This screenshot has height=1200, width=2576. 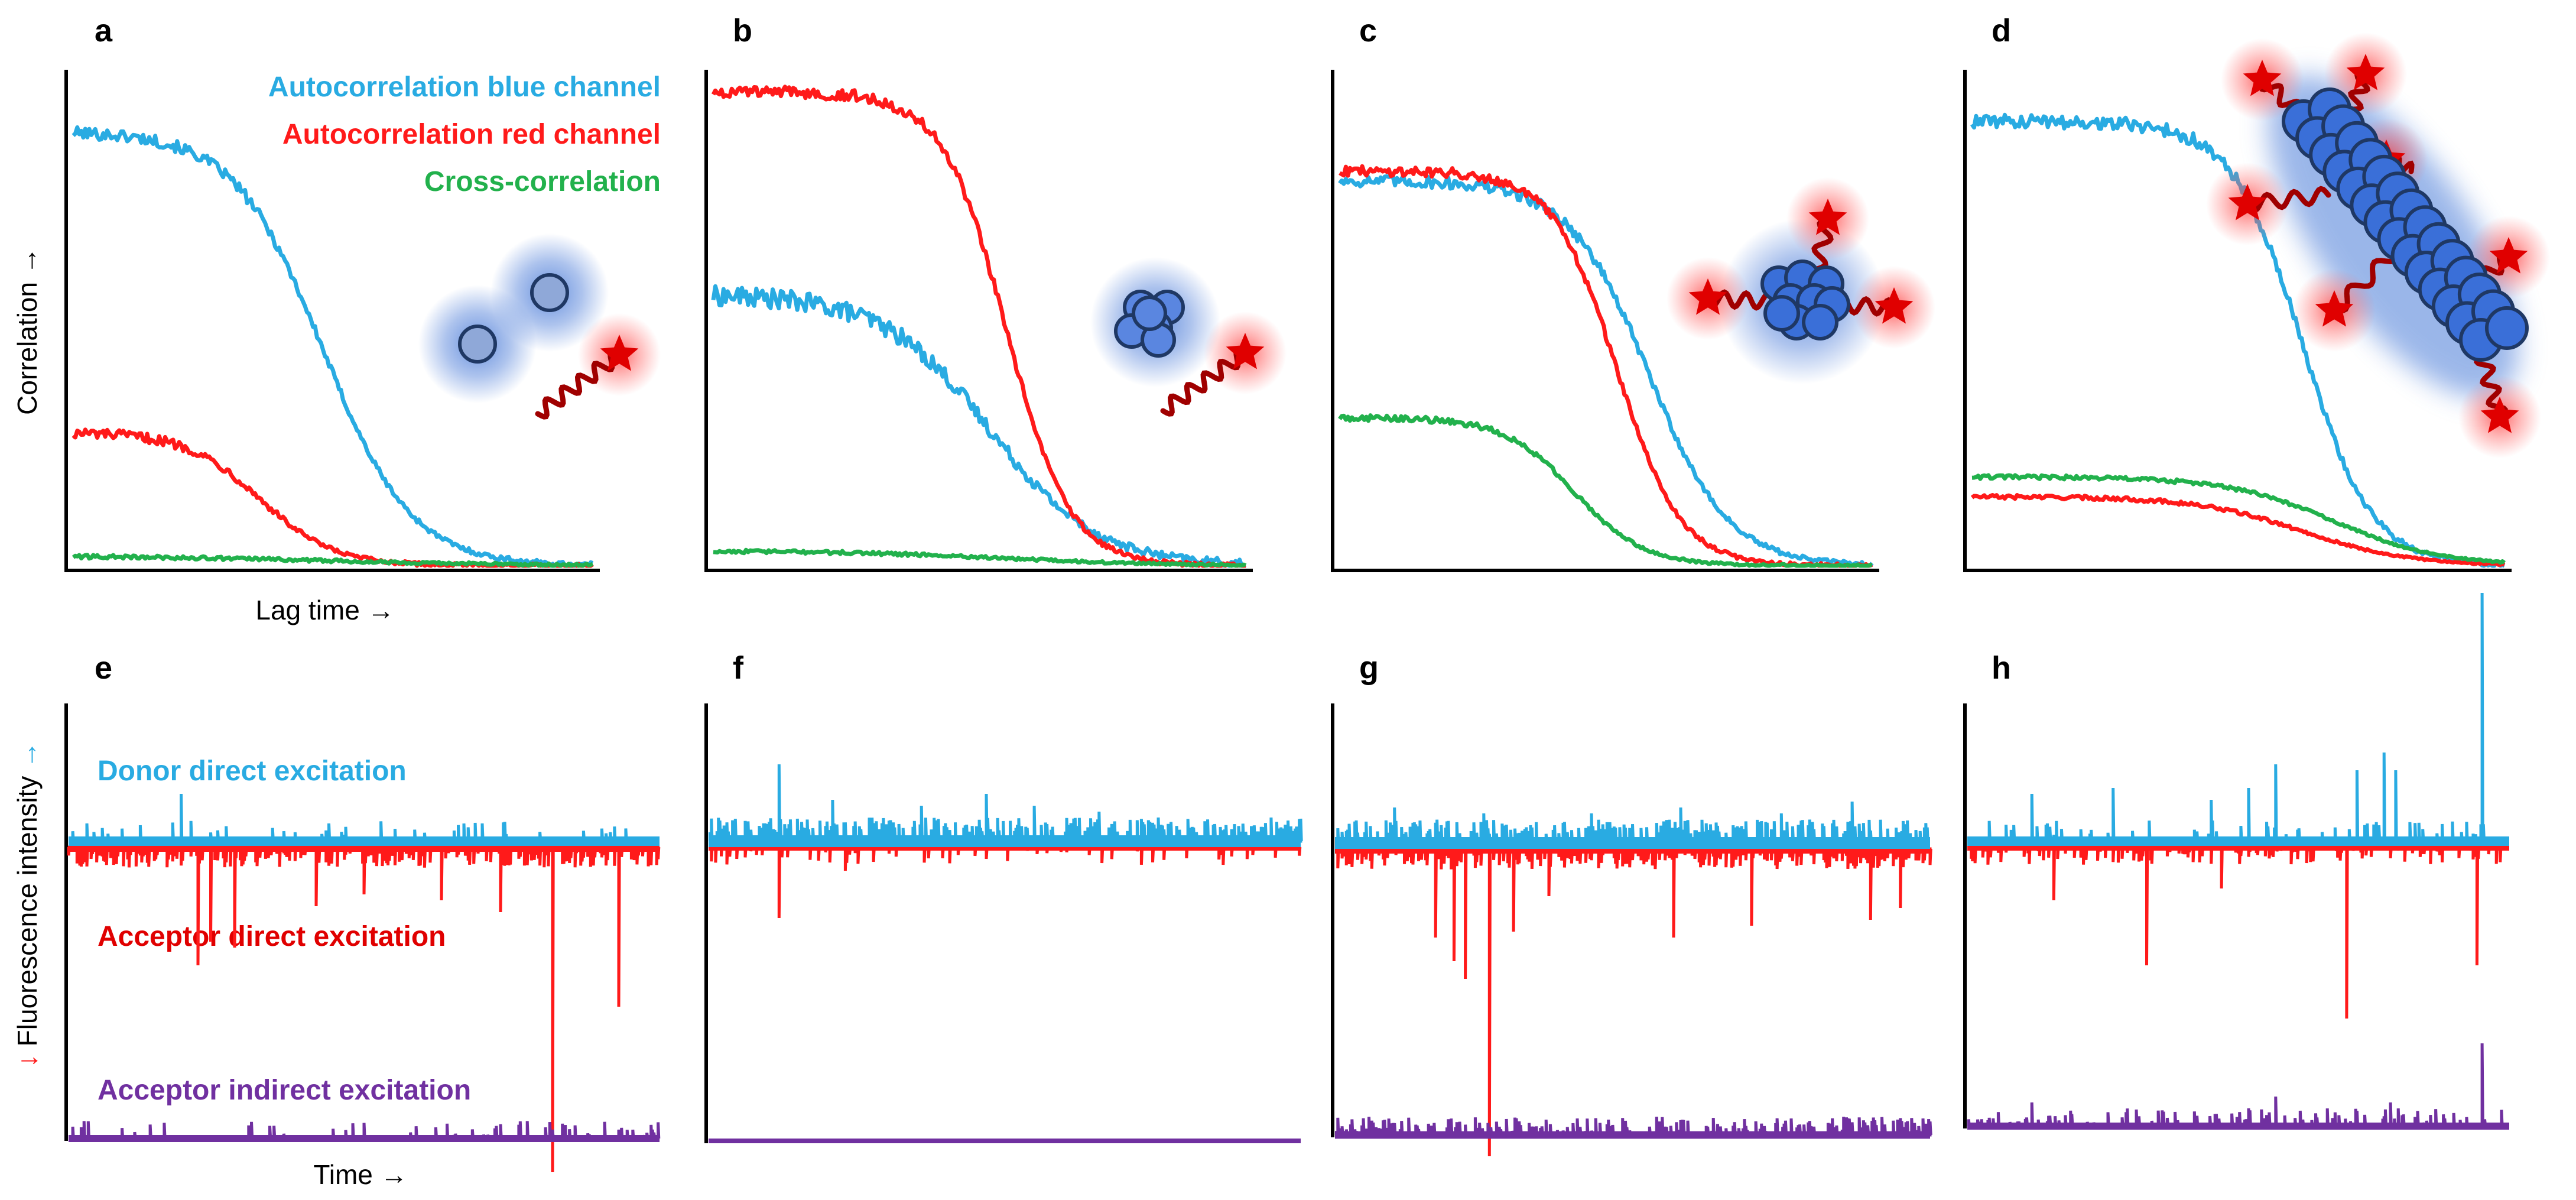 I want to click on label-acceptor-direct: Acceptor direct excitation, so click(x=272, y=937).